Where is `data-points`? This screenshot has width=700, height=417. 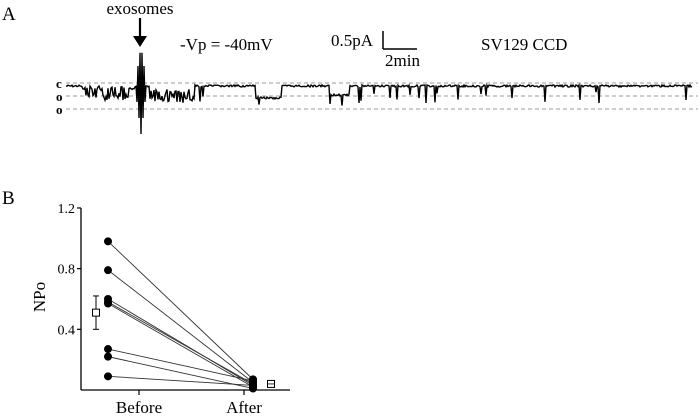
data-points is located at coordinates (180, 315).